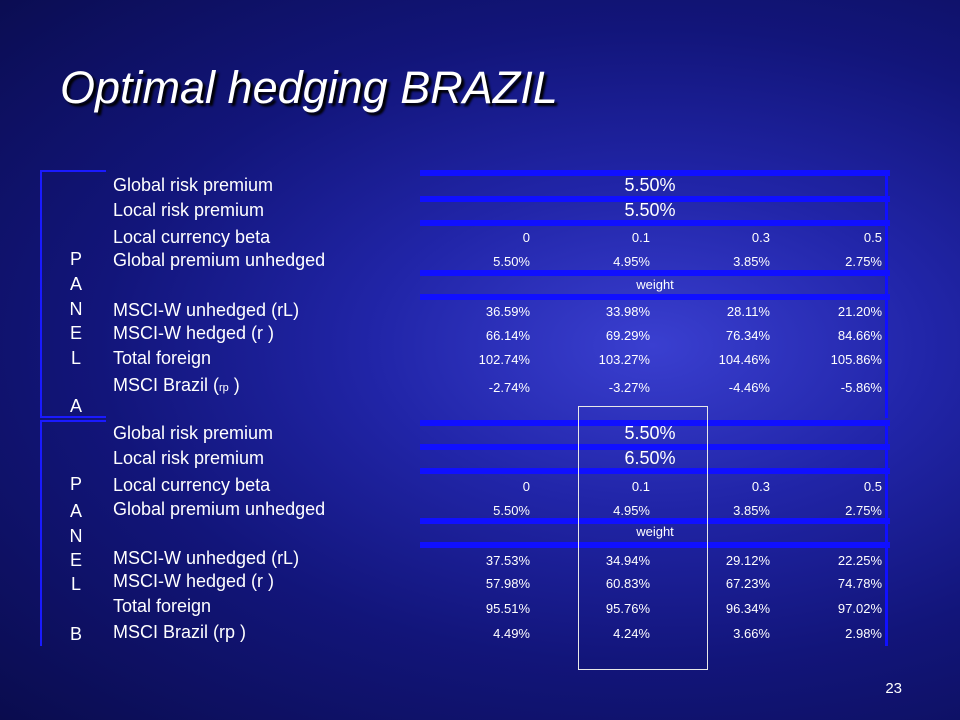 The width and height of the screenshot is (960, 720). I want to click on cell: 36.59%, so click(507, 311).